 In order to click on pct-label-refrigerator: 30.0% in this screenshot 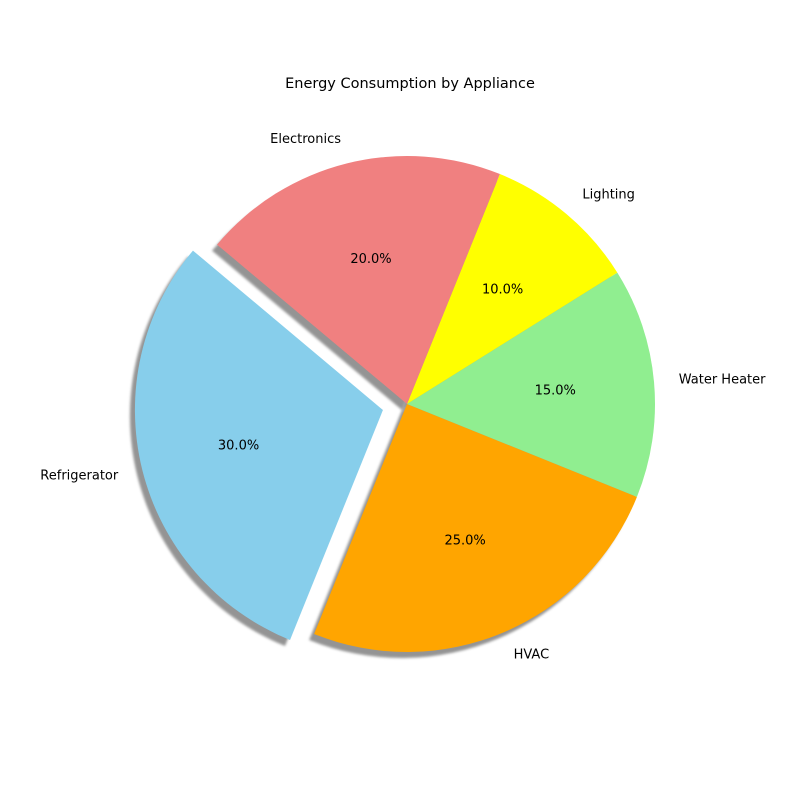, I will do `click(238, 446)`.